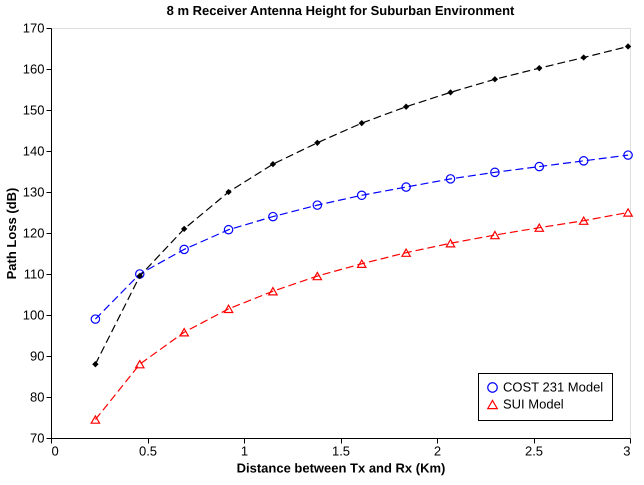 Image resolution: width=644 pixels, height=485 pixels. What do you see at coordinates (148, 451) in the screenshot?
I see `x-tick-label: 0.5` at bounding box center [148, 451].